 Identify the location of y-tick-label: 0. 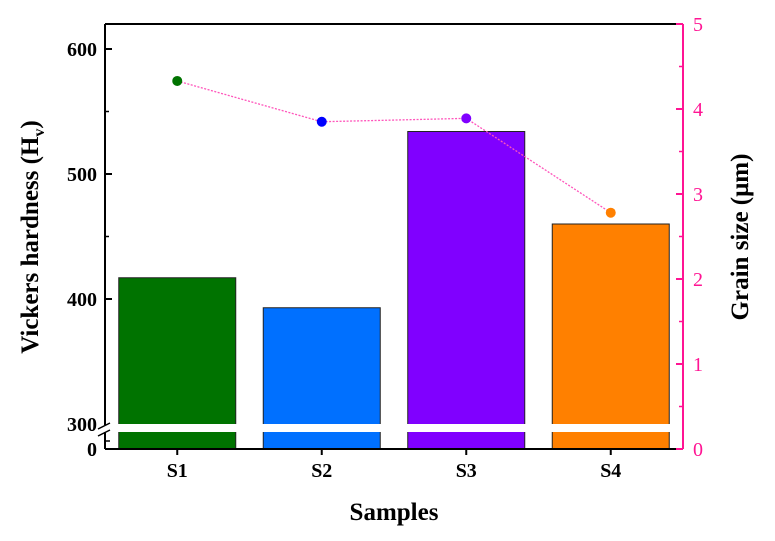
(92, 450).